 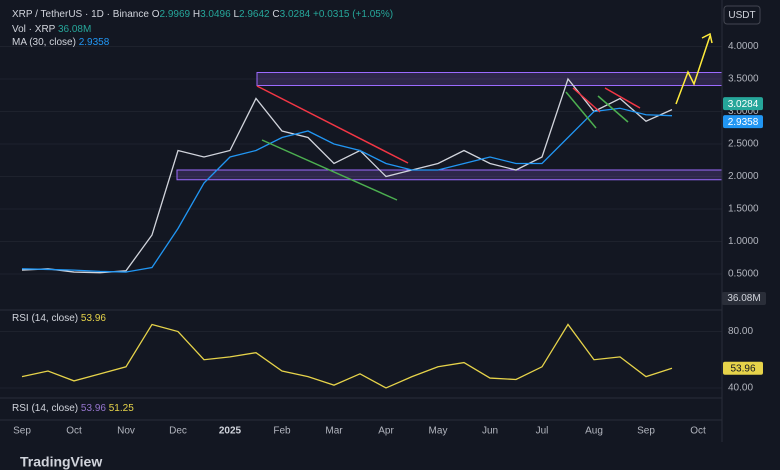 I want to click on currency: USDT, so click(x=741, y=15).